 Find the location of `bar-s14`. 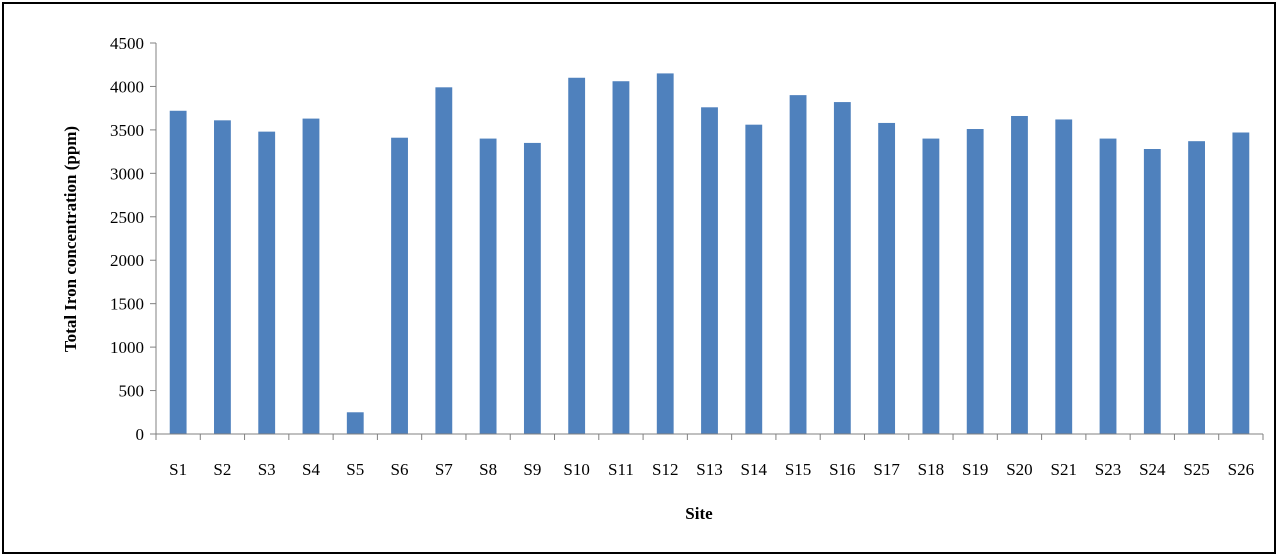

bar-s14 is located at coordinates (754, 279).